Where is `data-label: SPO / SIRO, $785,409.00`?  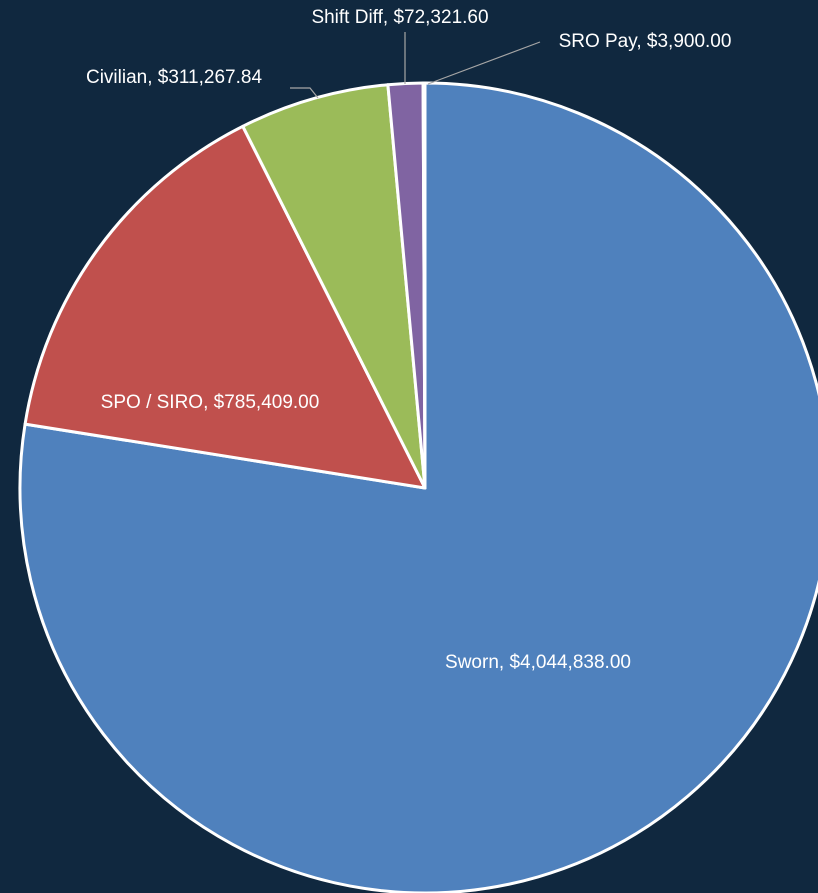
data-label: SPO / SIRO, $785,409.00 is located at coordinates (210, 402).